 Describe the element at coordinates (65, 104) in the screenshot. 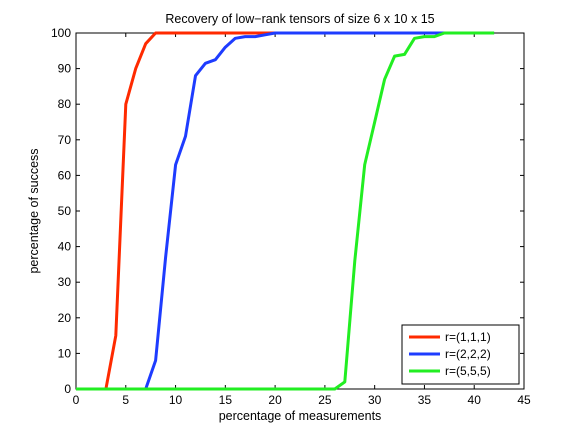

I see `y-tick-label: 80` at that location.